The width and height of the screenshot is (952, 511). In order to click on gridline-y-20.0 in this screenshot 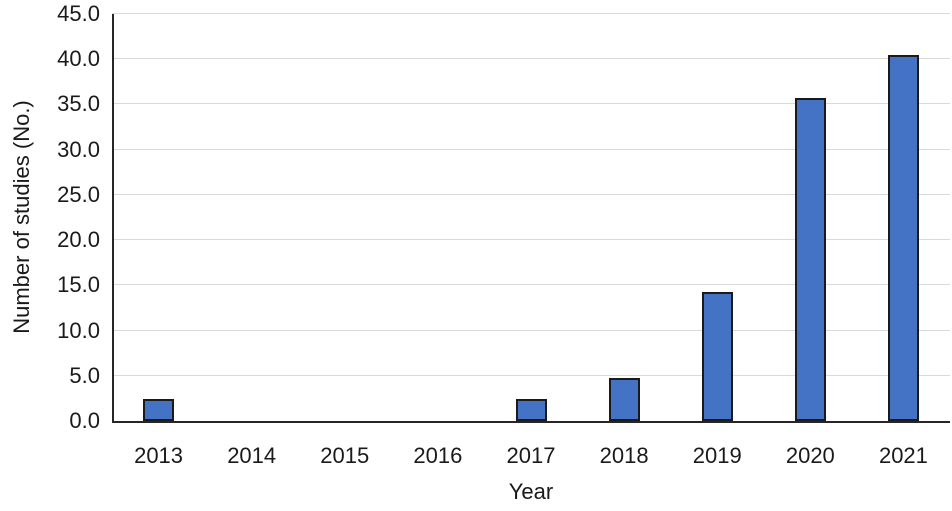, I will do `click(531, 240)`.